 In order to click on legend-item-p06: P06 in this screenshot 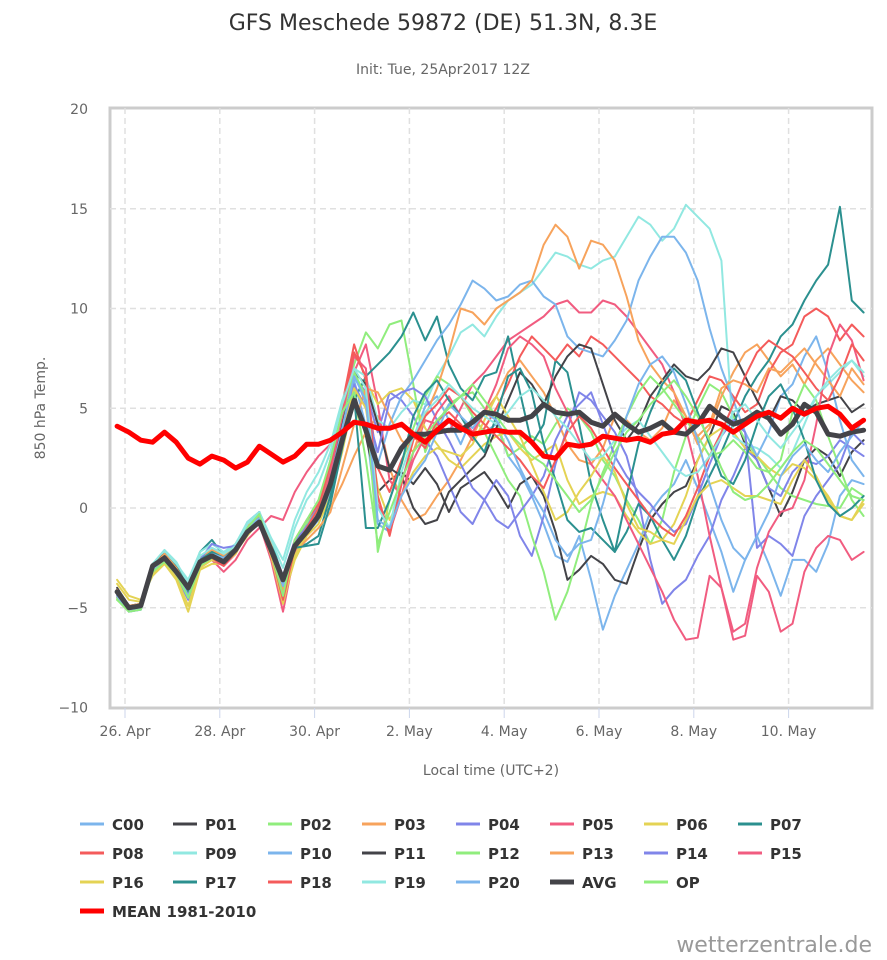, I will do `click(676, 825)`.